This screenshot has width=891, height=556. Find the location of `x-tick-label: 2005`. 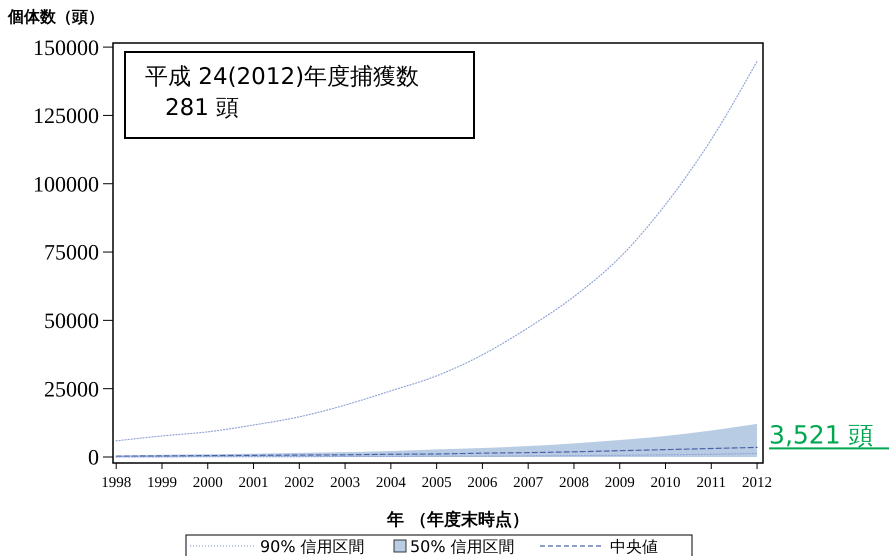

x-tick-label: 2005 is located at coordinates (437, 483).